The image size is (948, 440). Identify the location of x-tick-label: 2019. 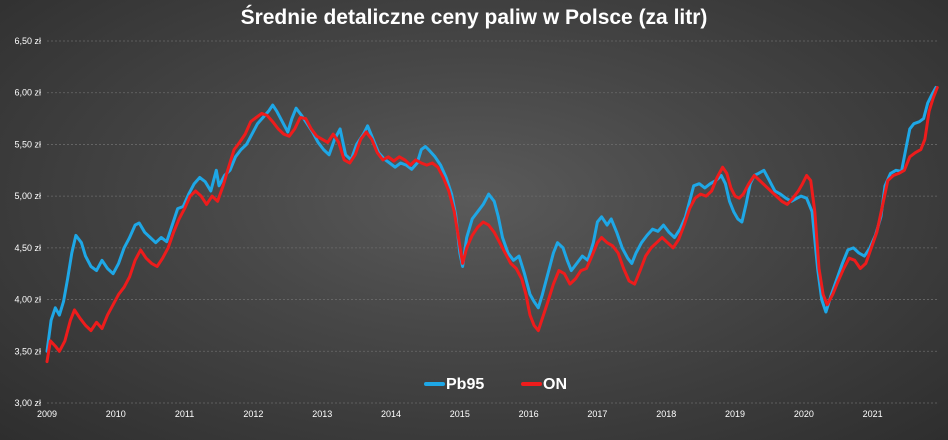
(735, 414).